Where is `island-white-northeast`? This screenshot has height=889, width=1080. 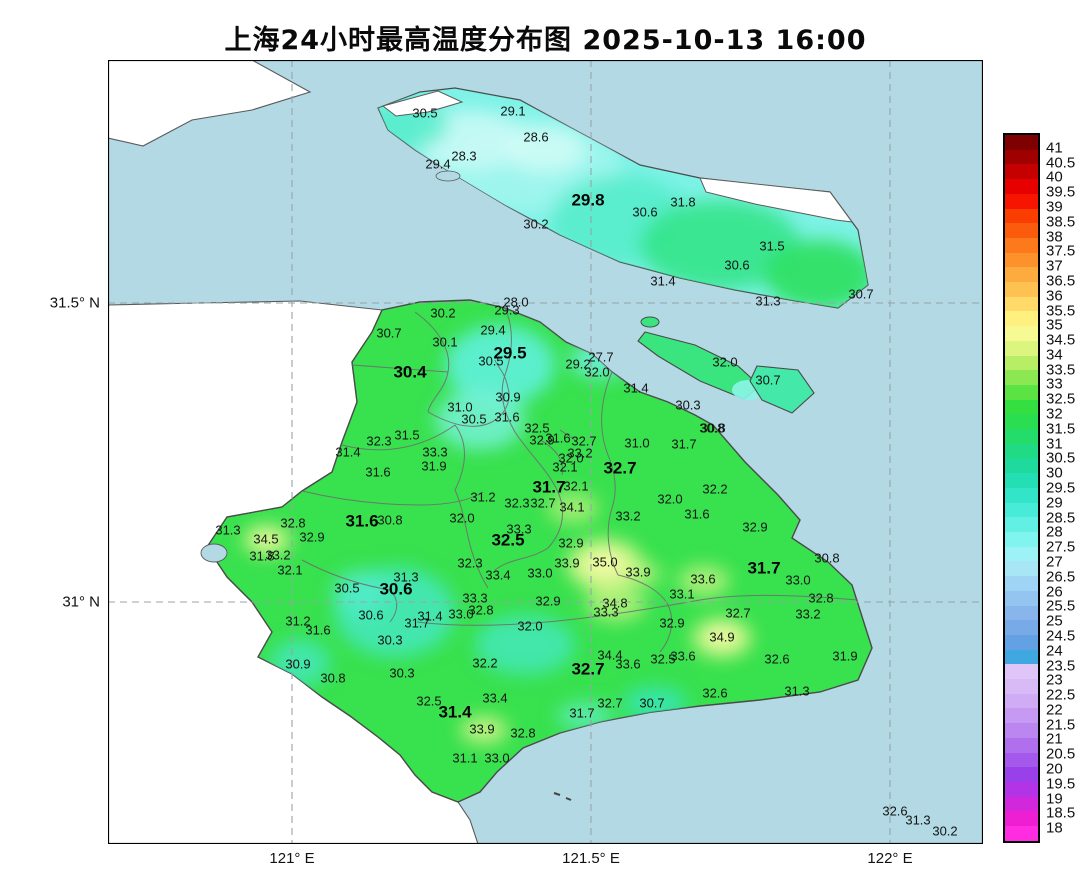
island-white-northeast is located at coordinates (776, 200).